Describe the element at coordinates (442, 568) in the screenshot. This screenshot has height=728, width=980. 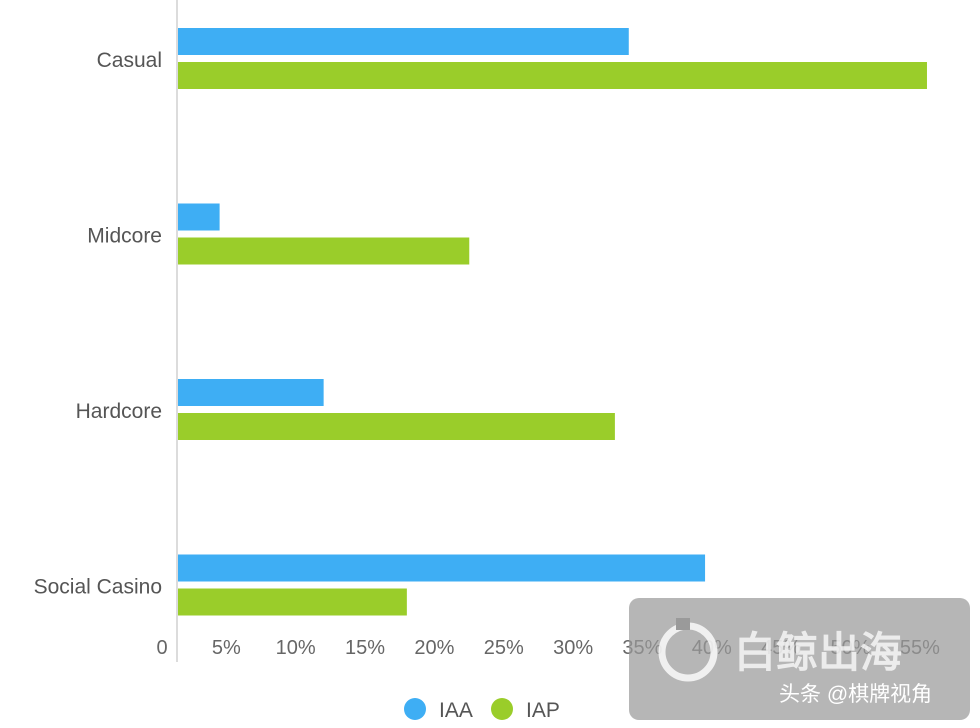
I see `bar-iaa-social-casino` at that location.